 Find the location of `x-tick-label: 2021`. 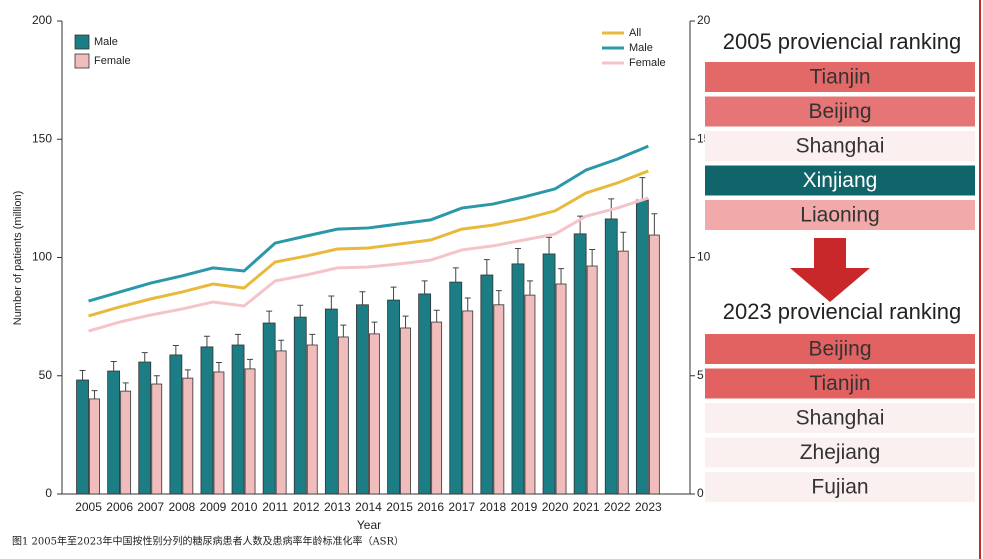

x-tick-label: 2021 is located at coordinates (586, 507).